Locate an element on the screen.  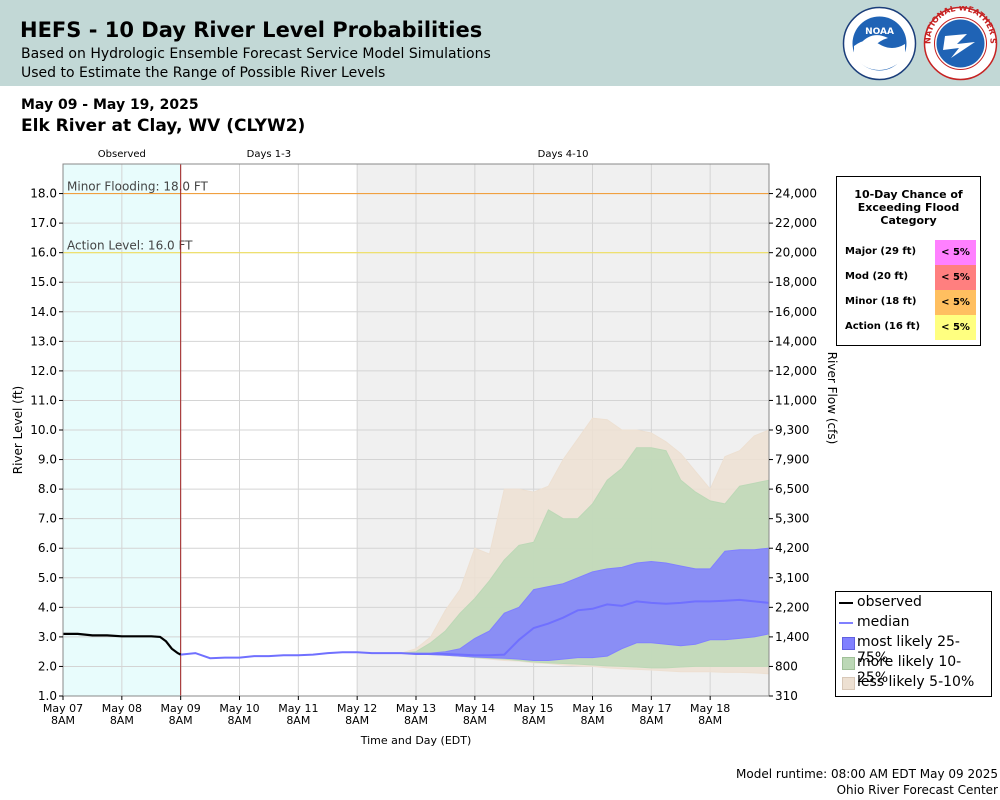
legend-label: most likely 25-75% is located at coordinates (908, 650).